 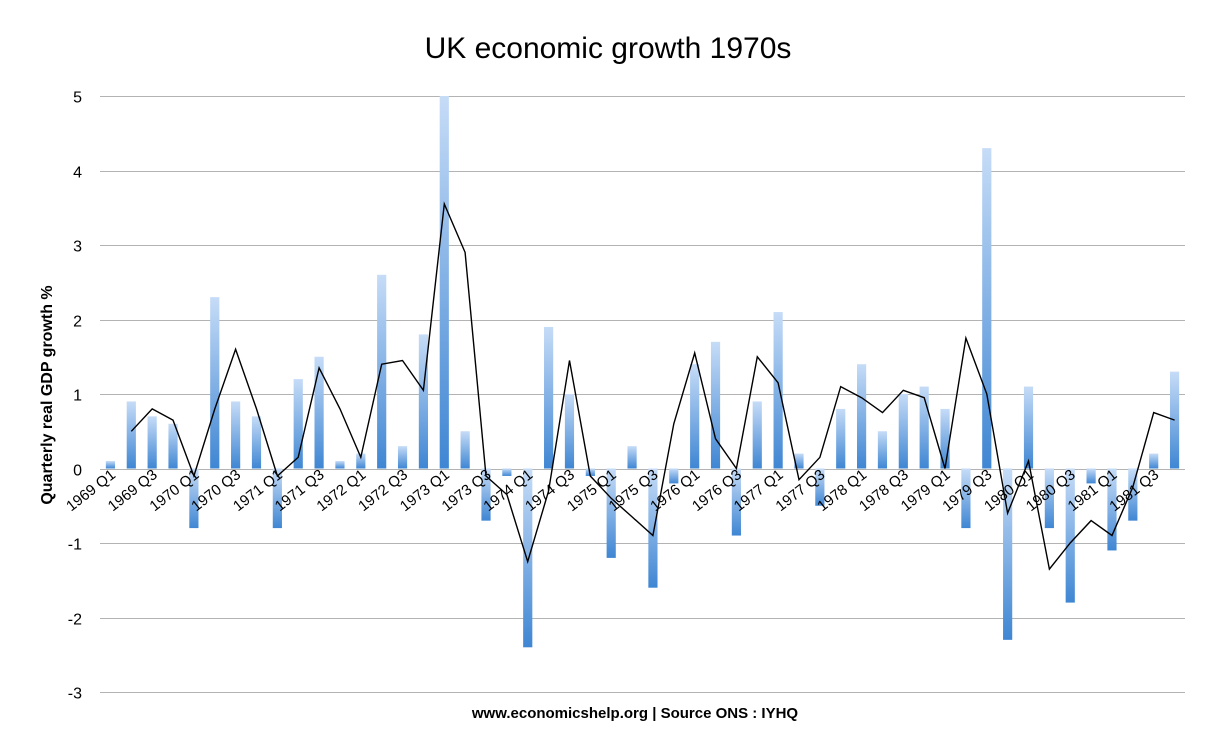 I want to click on chart-title: UK economic growth 1970s, so click(x=608, y=48).